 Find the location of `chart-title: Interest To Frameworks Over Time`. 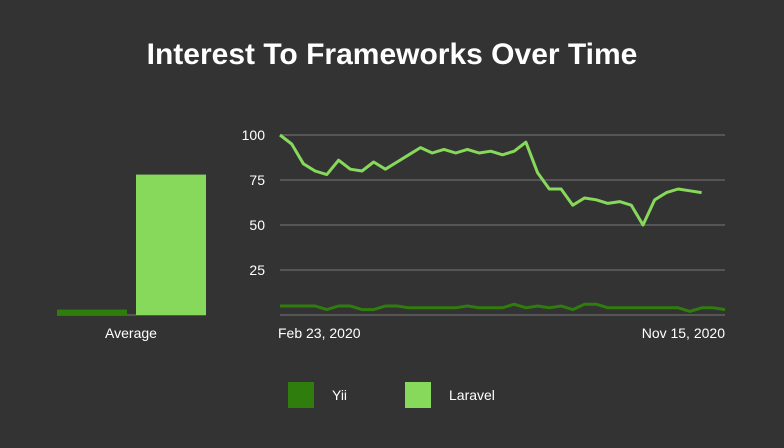

chart-title: Interest To Frameworks Over Time is located at coordinates (392, 54).